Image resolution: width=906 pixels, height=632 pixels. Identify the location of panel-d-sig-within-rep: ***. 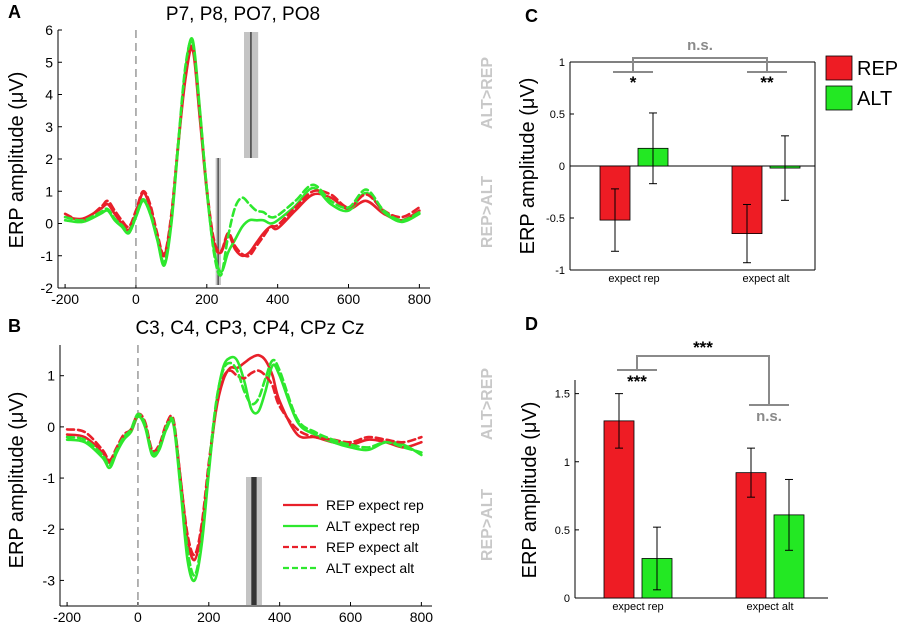
(637, 381).